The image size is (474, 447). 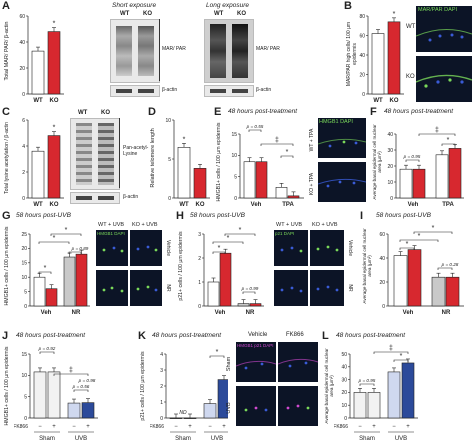 I want to click on lane-wt-a: WT, so click(x=125, y=14).